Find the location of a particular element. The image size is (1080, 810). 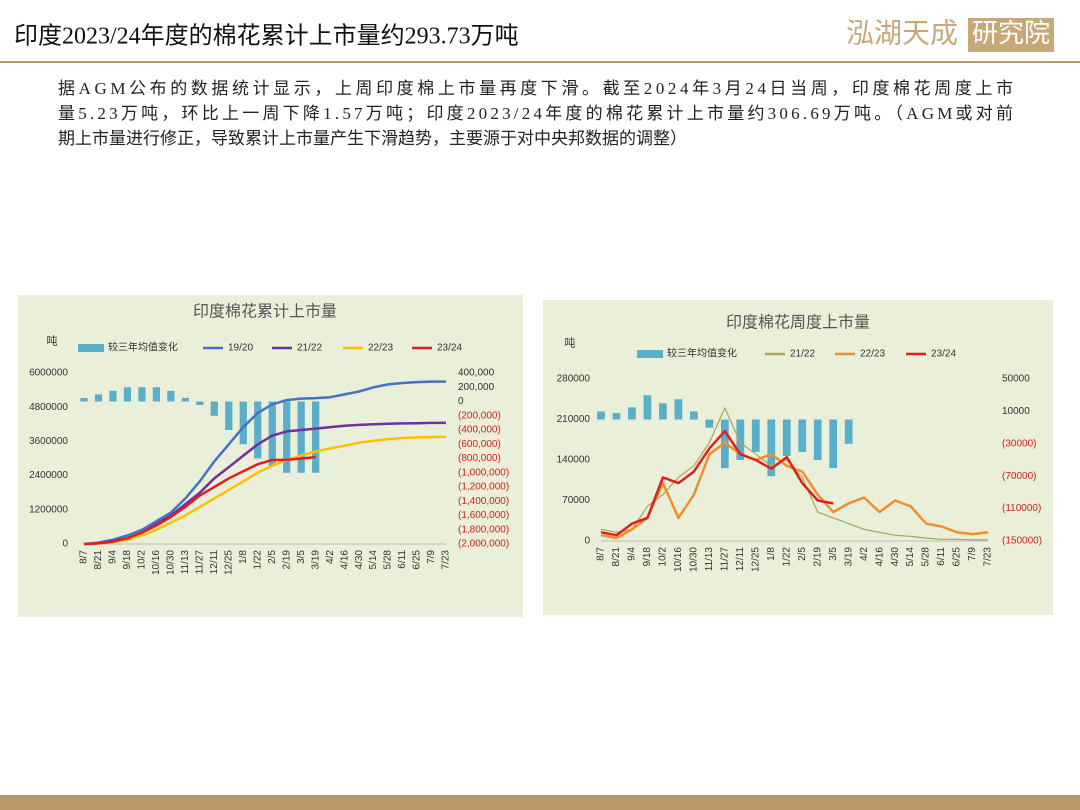

legend-label: 19/20 is located at coordinates (240, 348).